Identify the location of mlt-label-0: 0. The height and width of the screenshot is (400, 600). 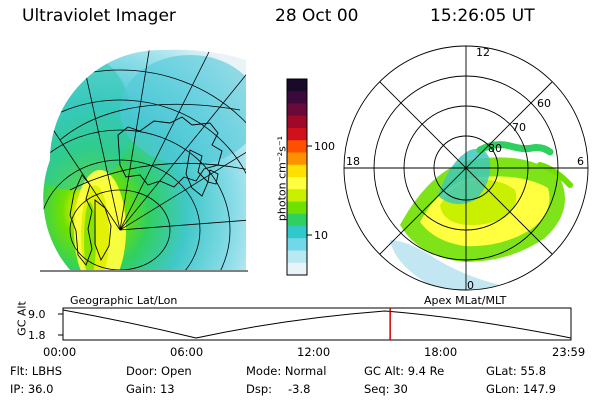
(470, 285).